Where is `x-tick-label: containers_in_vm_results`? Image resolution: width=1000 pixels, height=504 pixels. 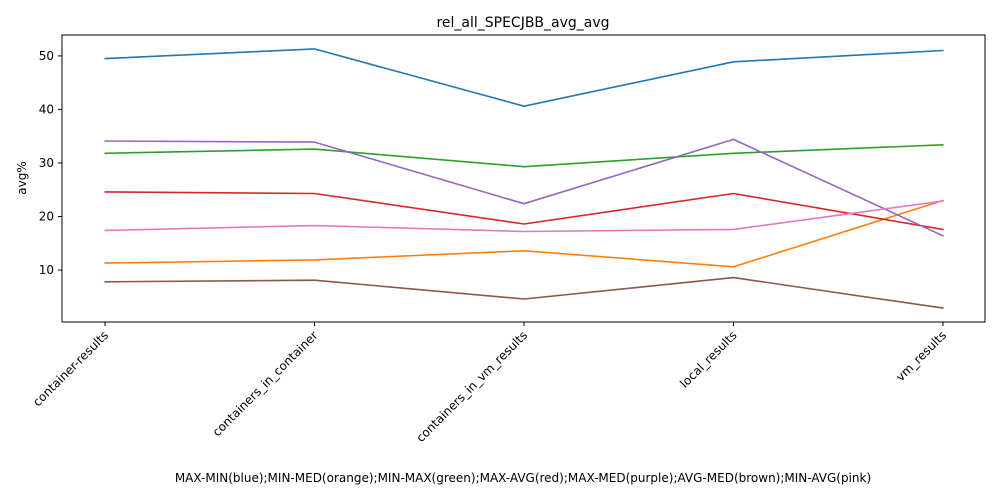
x-tick-label: containers_in_vm_results is located at coordinates (471, 386).